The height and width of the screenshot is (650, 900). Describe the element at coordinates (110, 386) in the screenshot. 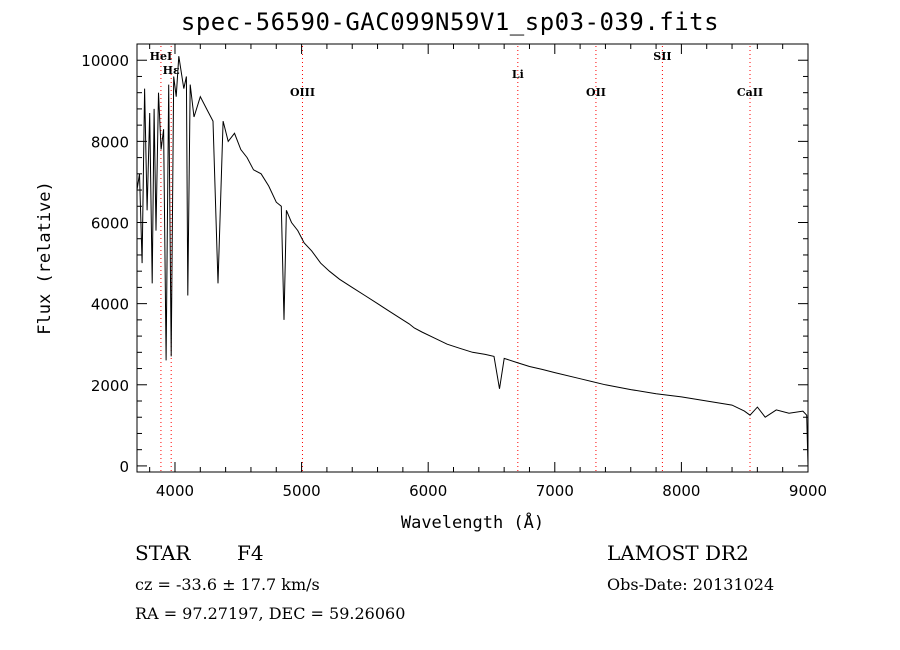

I see `y-tick-label: 2000` at that location.